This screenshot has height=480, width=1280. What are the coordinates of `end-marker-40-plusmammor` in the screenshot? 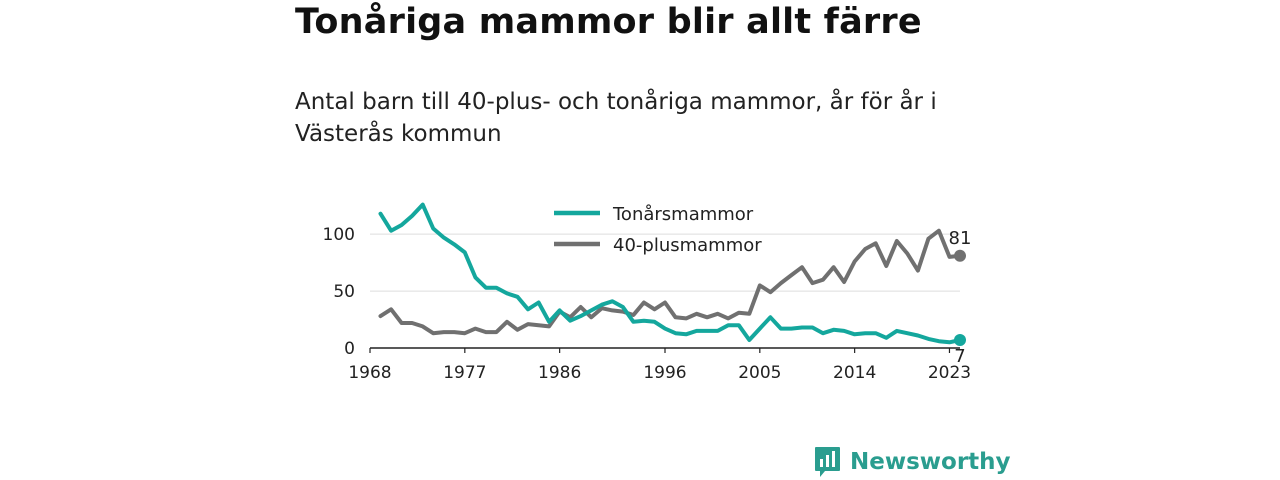 It's located at (960, 255).